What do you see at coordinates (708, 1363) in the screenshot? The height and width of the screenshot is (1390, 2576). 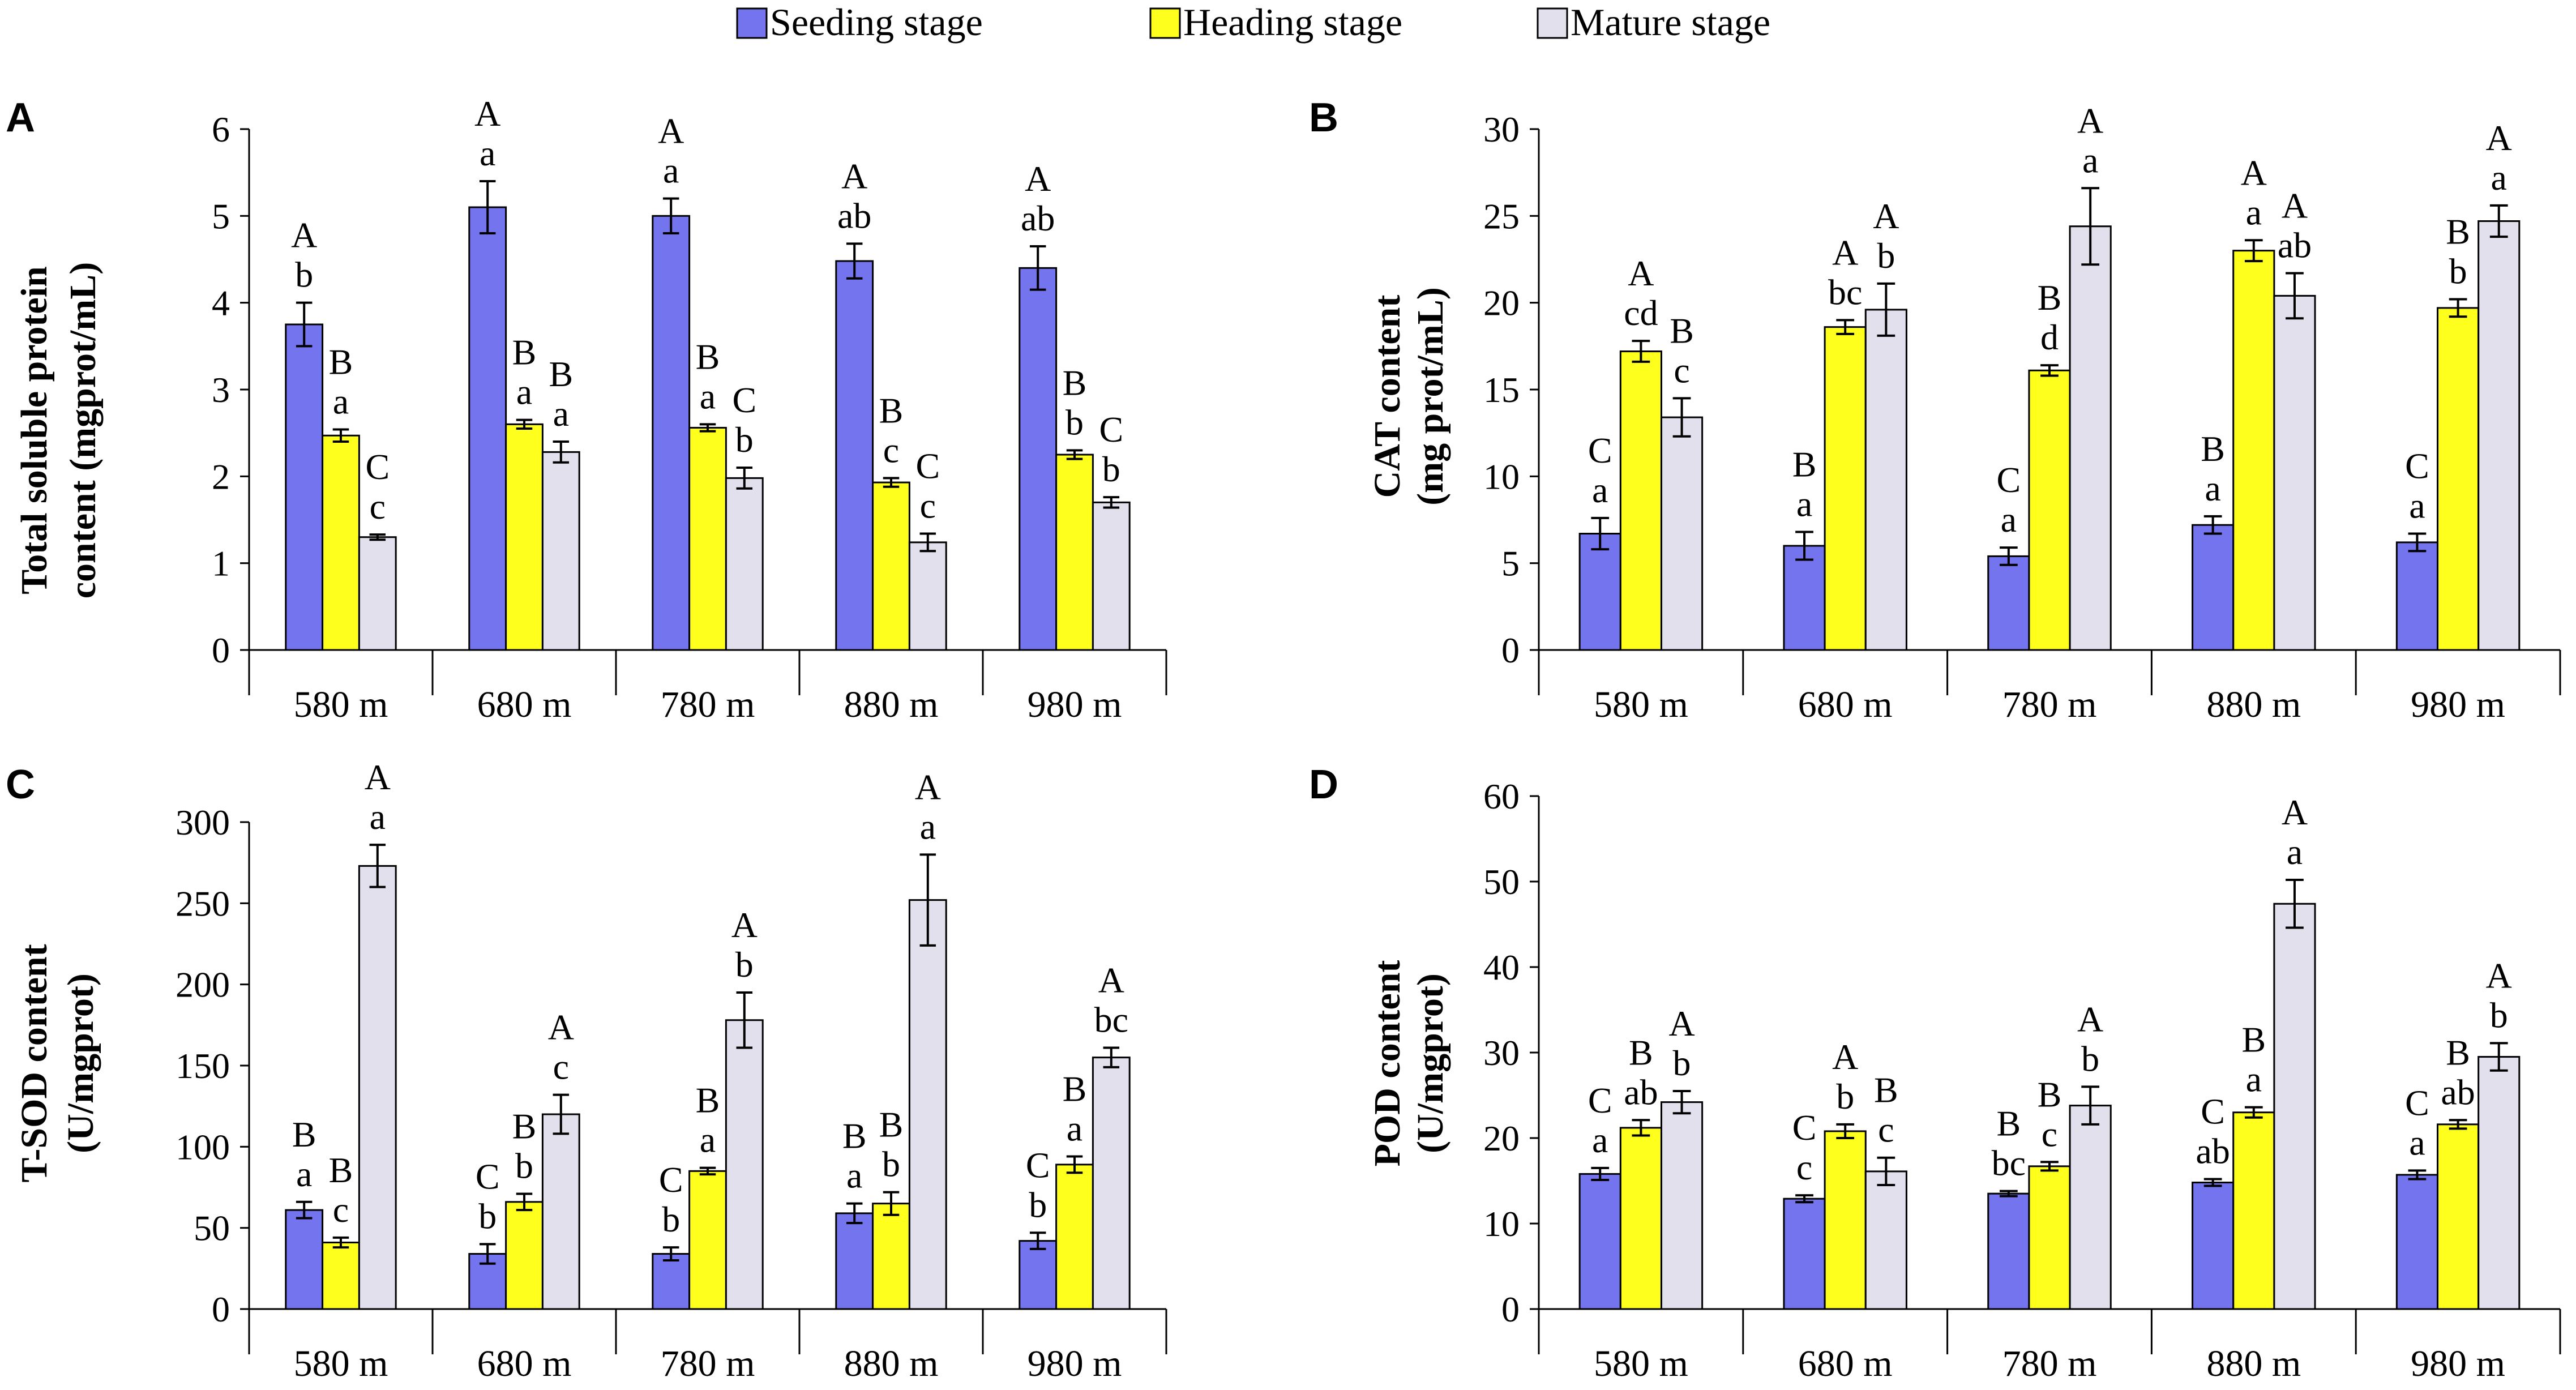 I see `panel-c-x-tick-label: 780 m` at bounding box center [708, 1363].